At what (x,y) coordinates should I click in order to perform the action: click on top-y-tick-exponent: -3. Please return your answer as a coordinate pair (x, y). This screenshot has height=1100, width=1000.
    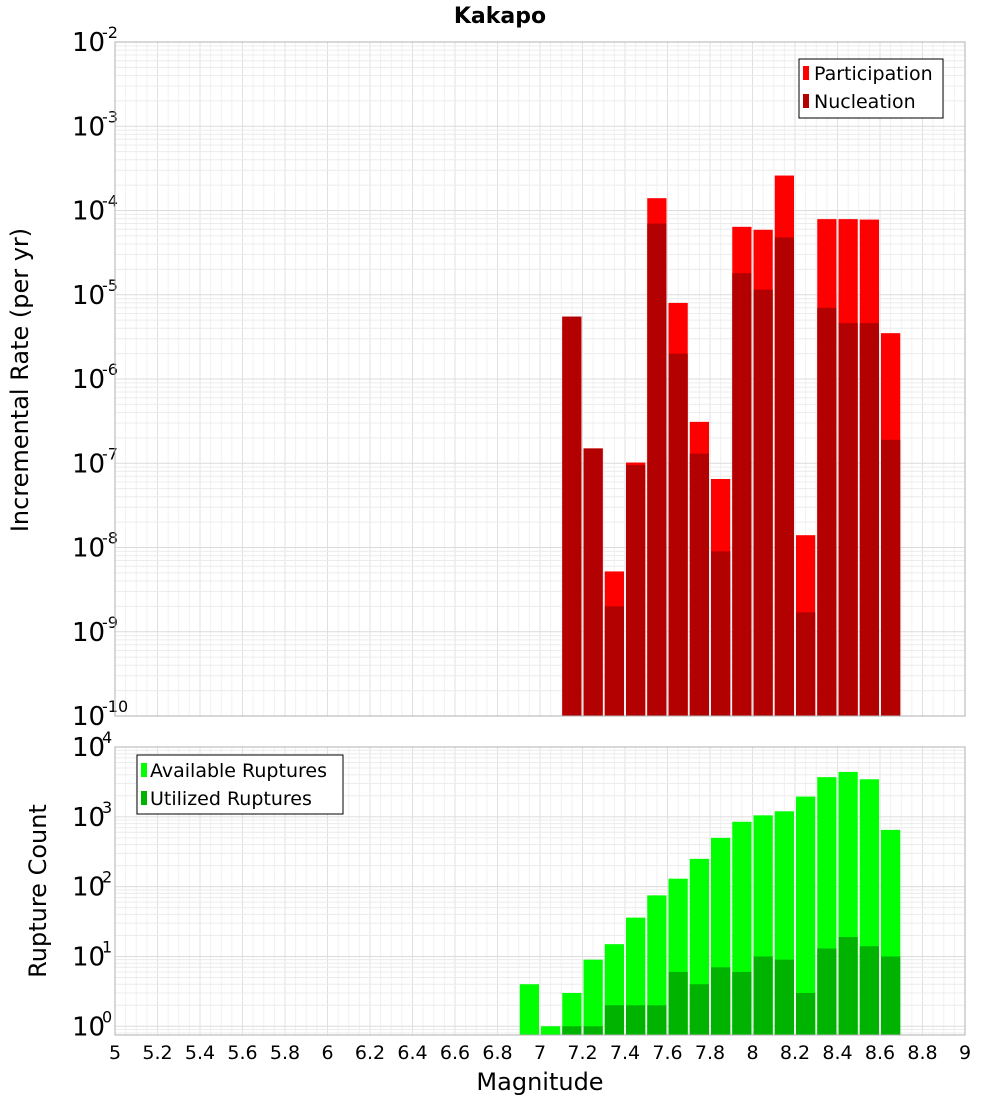
    Looking at the image, I should click on (110, 116).